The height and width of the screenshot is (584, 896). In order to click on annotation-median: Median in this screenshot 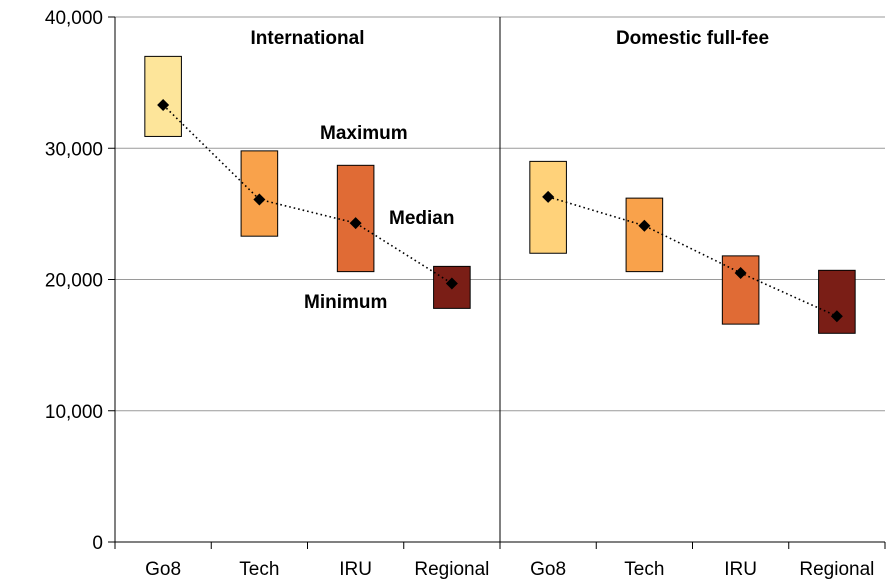, I will do `click(421, 218)`.